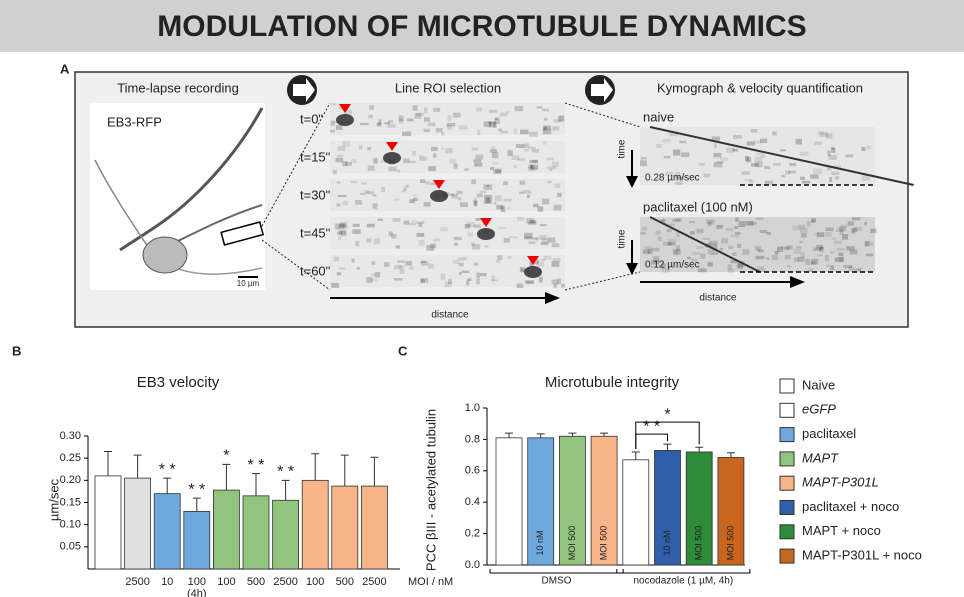 This screenshot has width=964, height=597. What do you see at coordinates (315, 194) in the screenshot?
I see `timepoint-label: t=30"` at bounding box center [315, 194].